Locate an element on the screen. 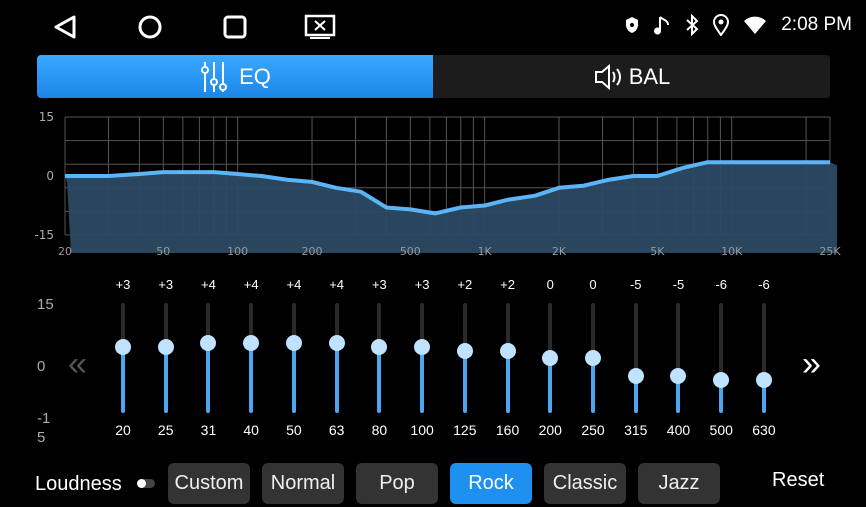 The width and height of the screenshot is (866, 507). preset-custom-button: Custom is located at coordinates (209, 483).